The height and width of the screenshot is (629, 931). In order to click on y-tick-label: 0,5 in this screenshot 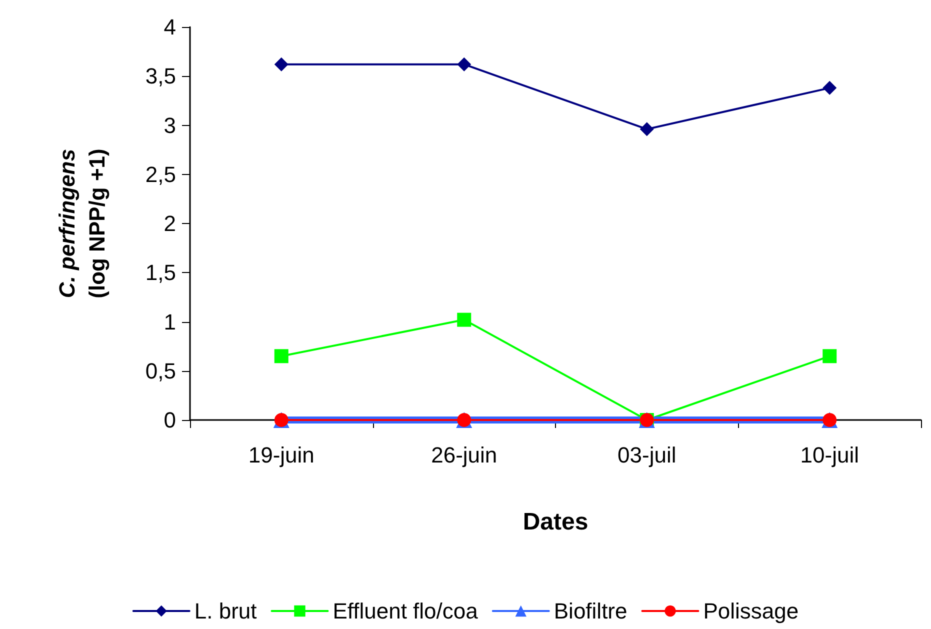, I will do `click(160, 371)`.